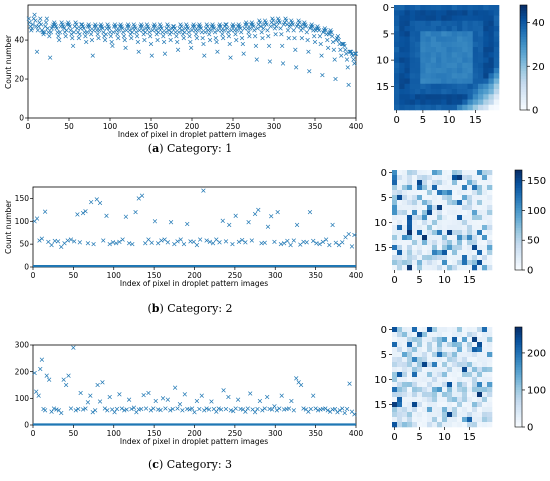 The width and height of the screenshot is (550, 481). What do you see at coordinates (114, 275) in the screenshot?
I see `x-tick-label: 100` at bounding box center [114, 275].